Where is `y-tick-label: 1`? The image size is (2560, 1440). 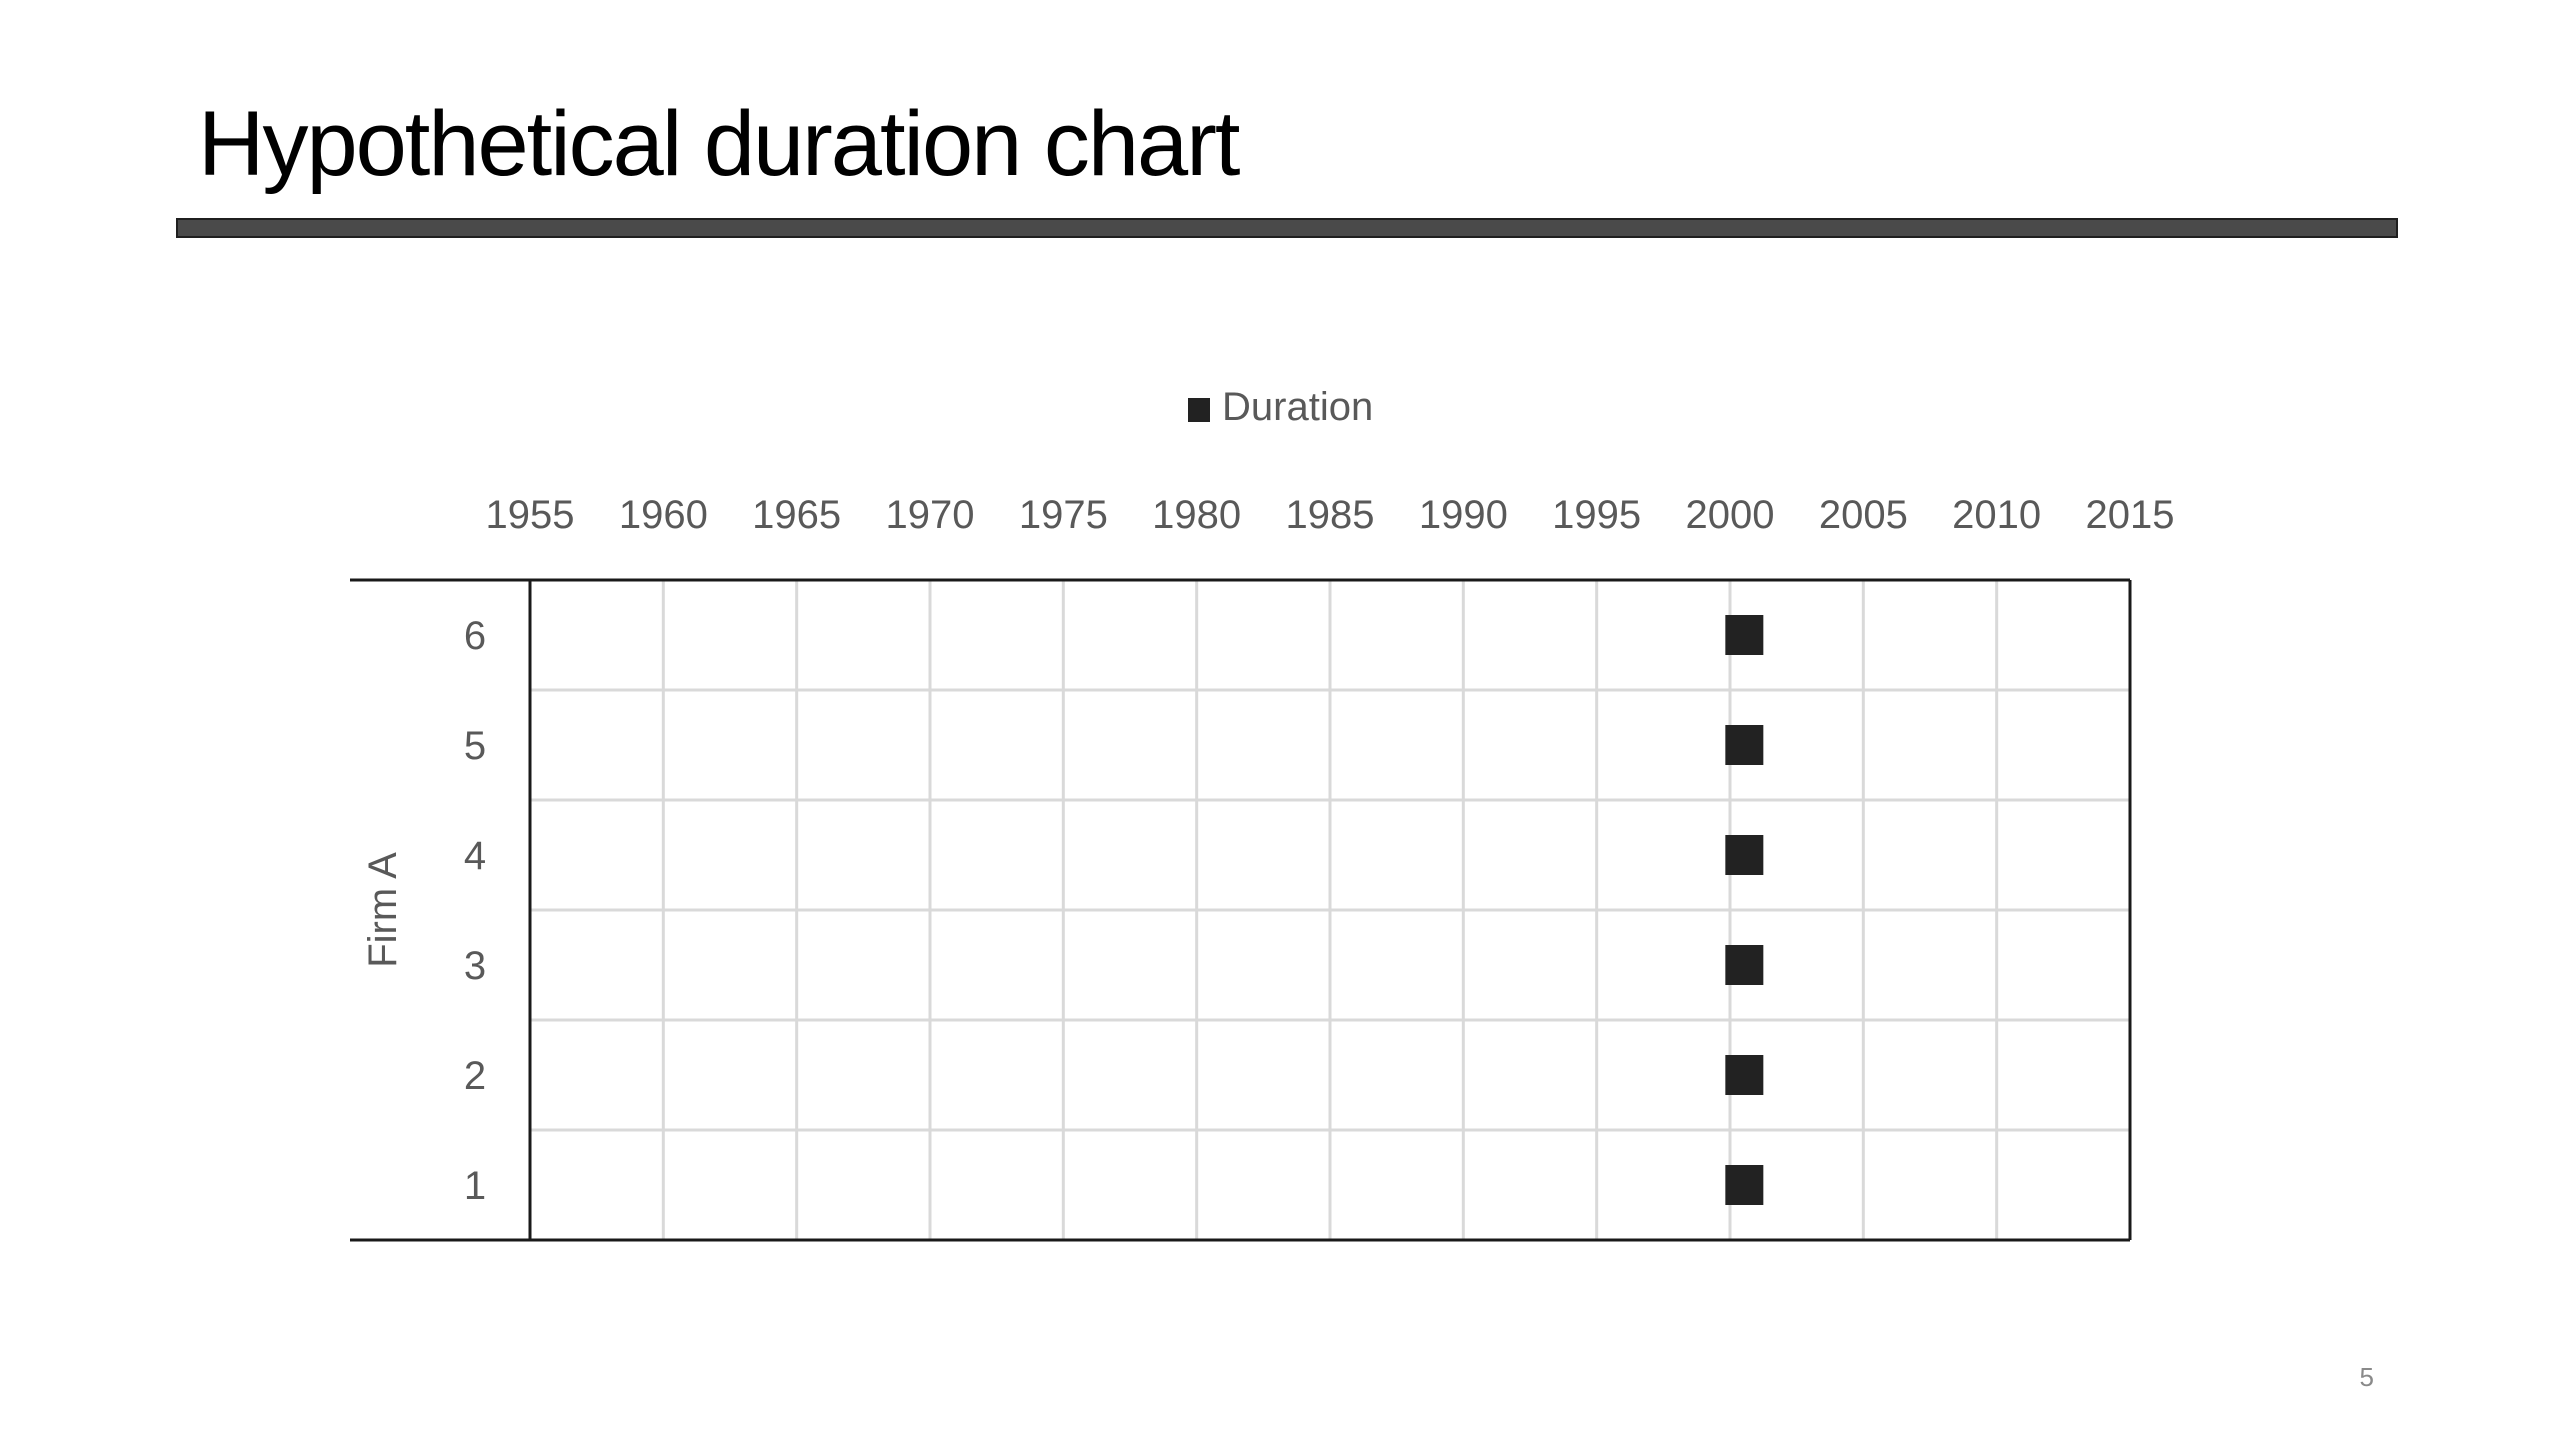 y-tick-label: 1 is located at coordinates (475, 1186).